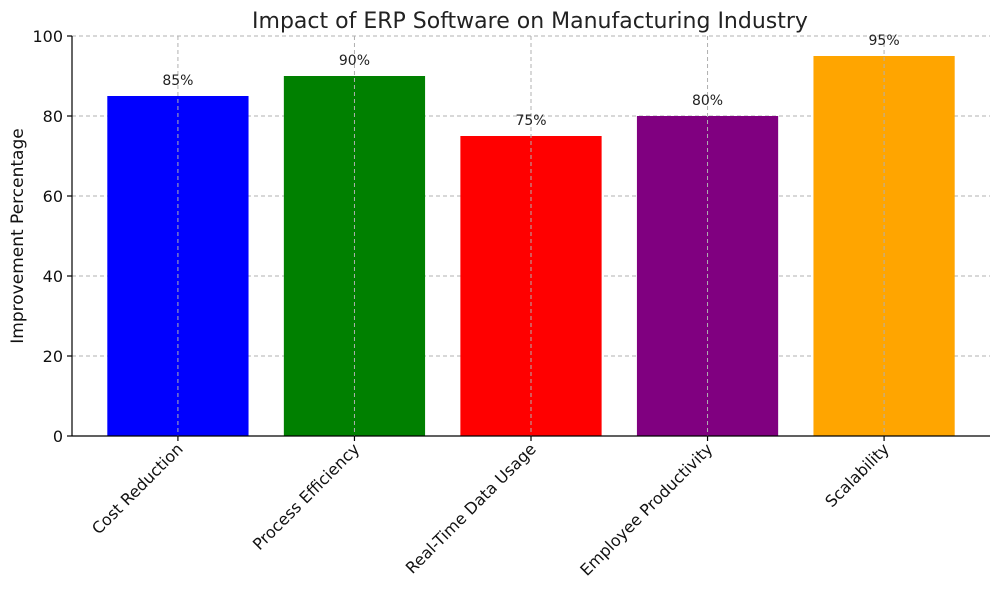  Describe the element at coordinates (530, 81) in the screenshot. I see `data-labels: 85% 90% 75% 80% 95%` at that location.